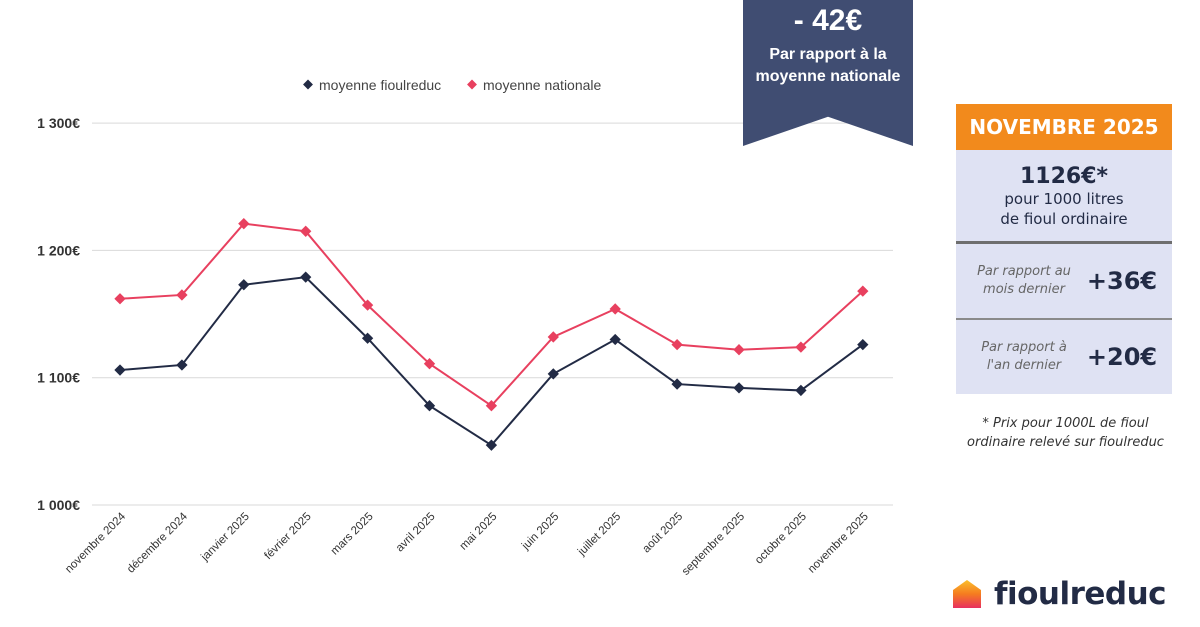 This screenshot has height=627, width=1200. I want to click on logo-text: fioulreduc, so click(1080, 594).